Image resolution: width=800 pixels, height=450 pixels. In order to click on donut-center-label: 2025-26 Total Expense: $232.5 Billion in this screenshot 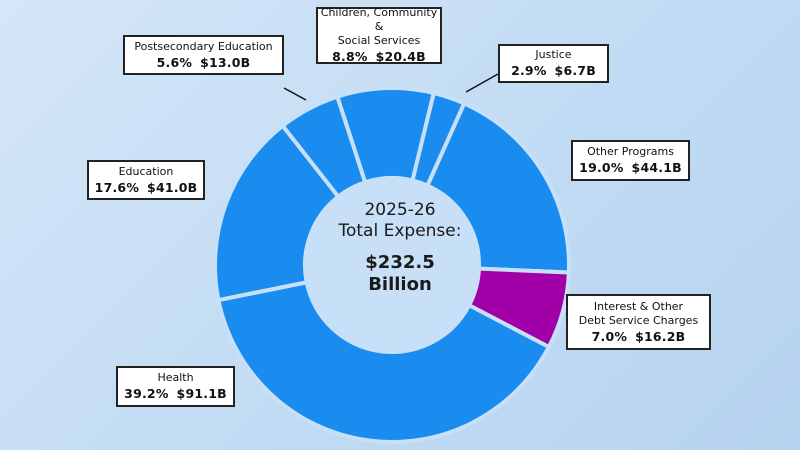, I will do `click(400, 248)`.